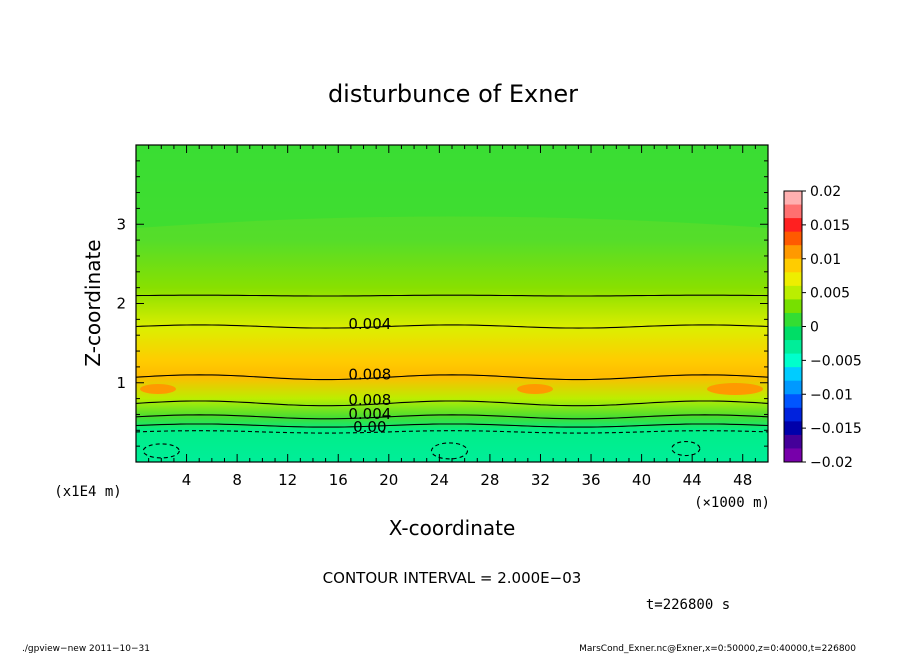 The width and height of the screenshot is (904, 654). What do you see at coordinates (452, 578) in the screenshot?
I see `contour-interval-caption: CONTOUR INTERVAL = 2.000E−03` at bounding box center [452, 578].